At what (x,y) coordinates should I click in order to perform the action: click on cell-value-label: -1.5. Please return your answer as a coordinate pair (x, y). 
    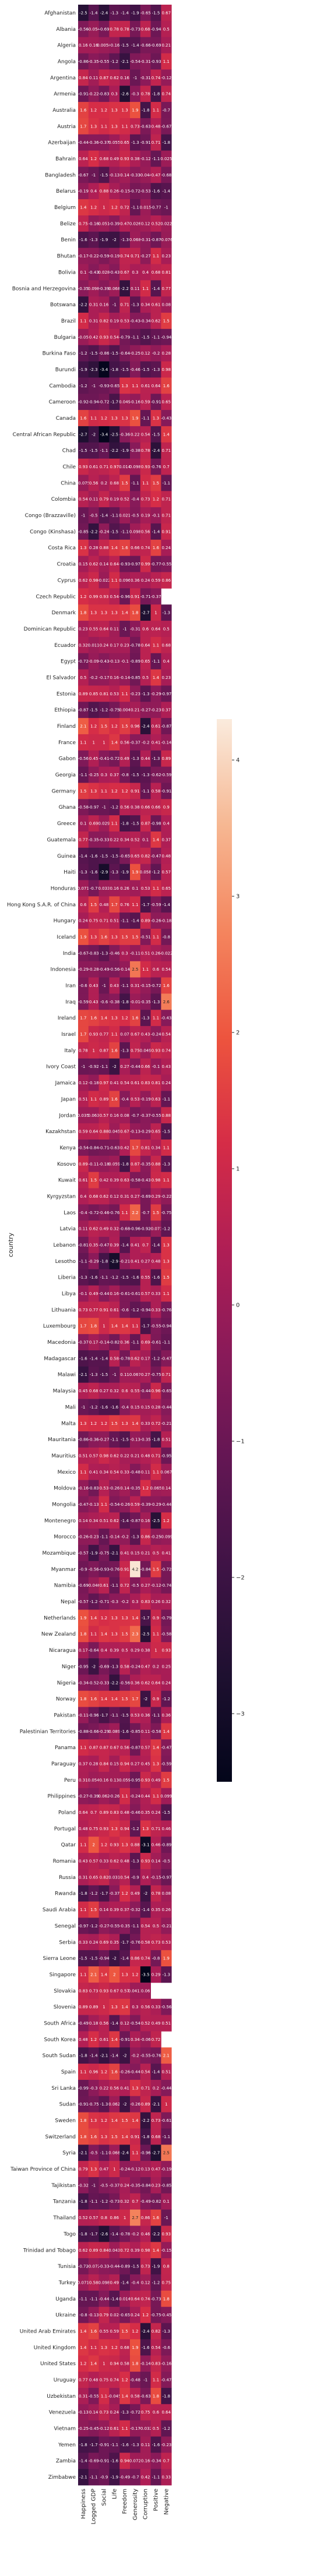
    Looking at the image, I should click on (135, 824).